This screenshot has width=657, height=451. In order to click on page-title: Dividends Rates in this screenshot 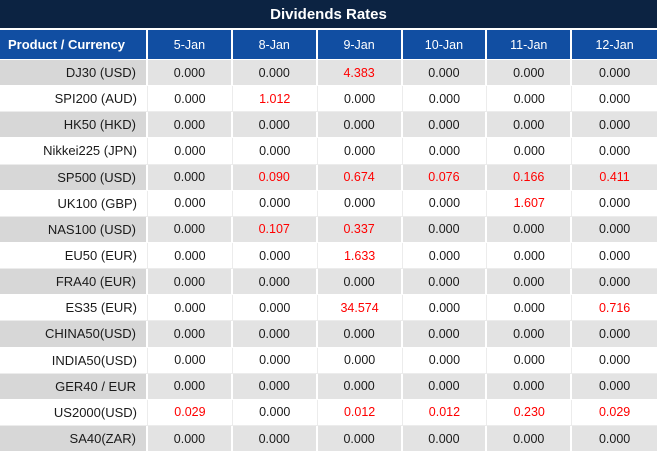, I will do `click(328, 14)`.